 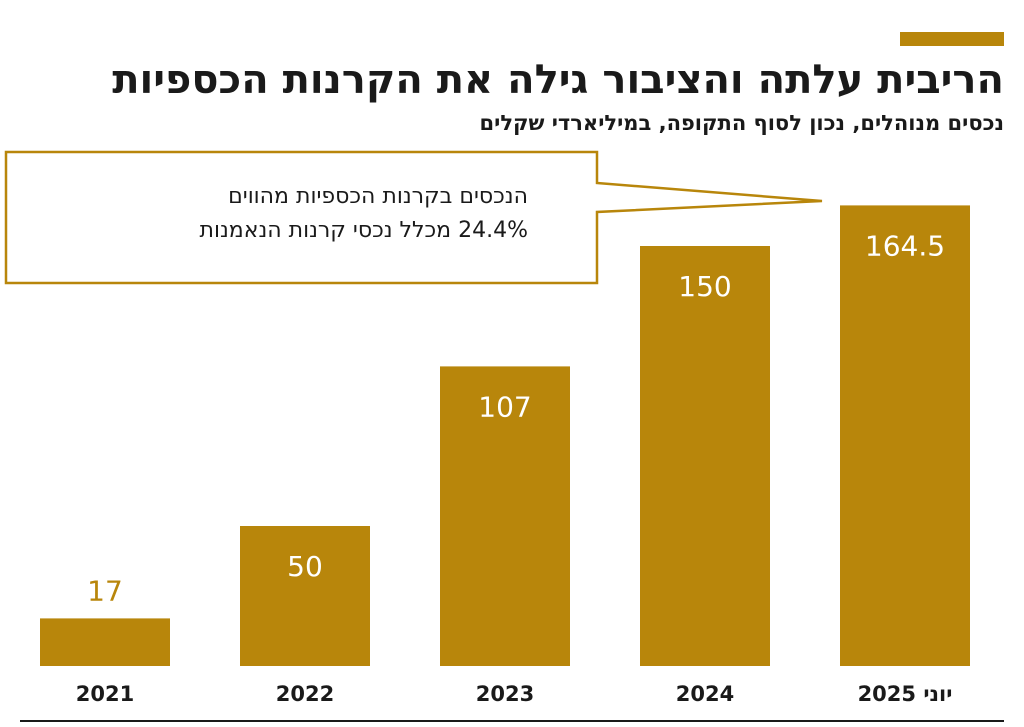 I want to click on callout-line-2: 24.4% מכלל נכסי קרנות הנאמנות, so click(x=363, y=230).